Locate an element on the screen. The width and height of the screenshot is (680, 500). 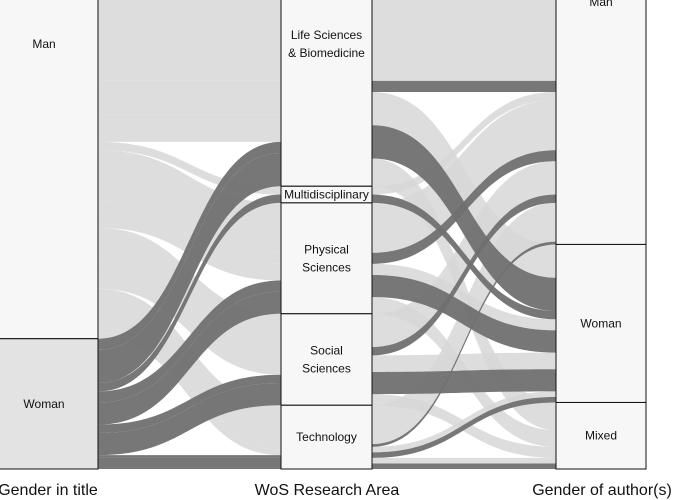
flow-man-social-sciences-woman-left is located at coordinates (189, 312).